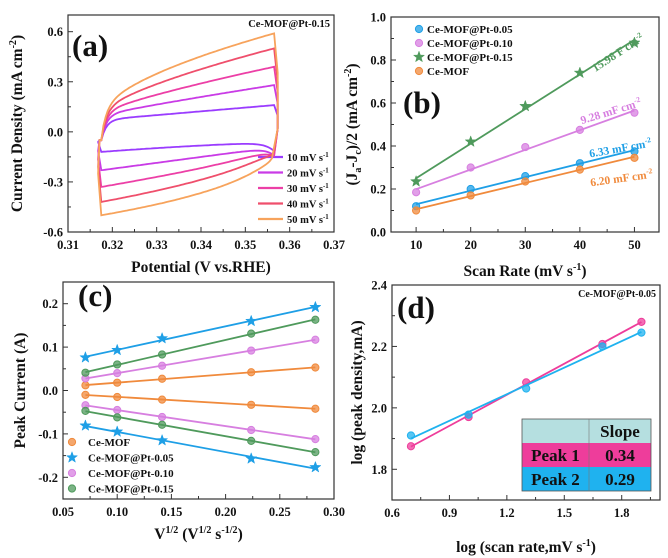 This screenshot has height=558, width=668. What do you see at coordinates (290, 245) in the screenshot?
I see `x-tick-label: 0.36` at bounding box center [290, 245].